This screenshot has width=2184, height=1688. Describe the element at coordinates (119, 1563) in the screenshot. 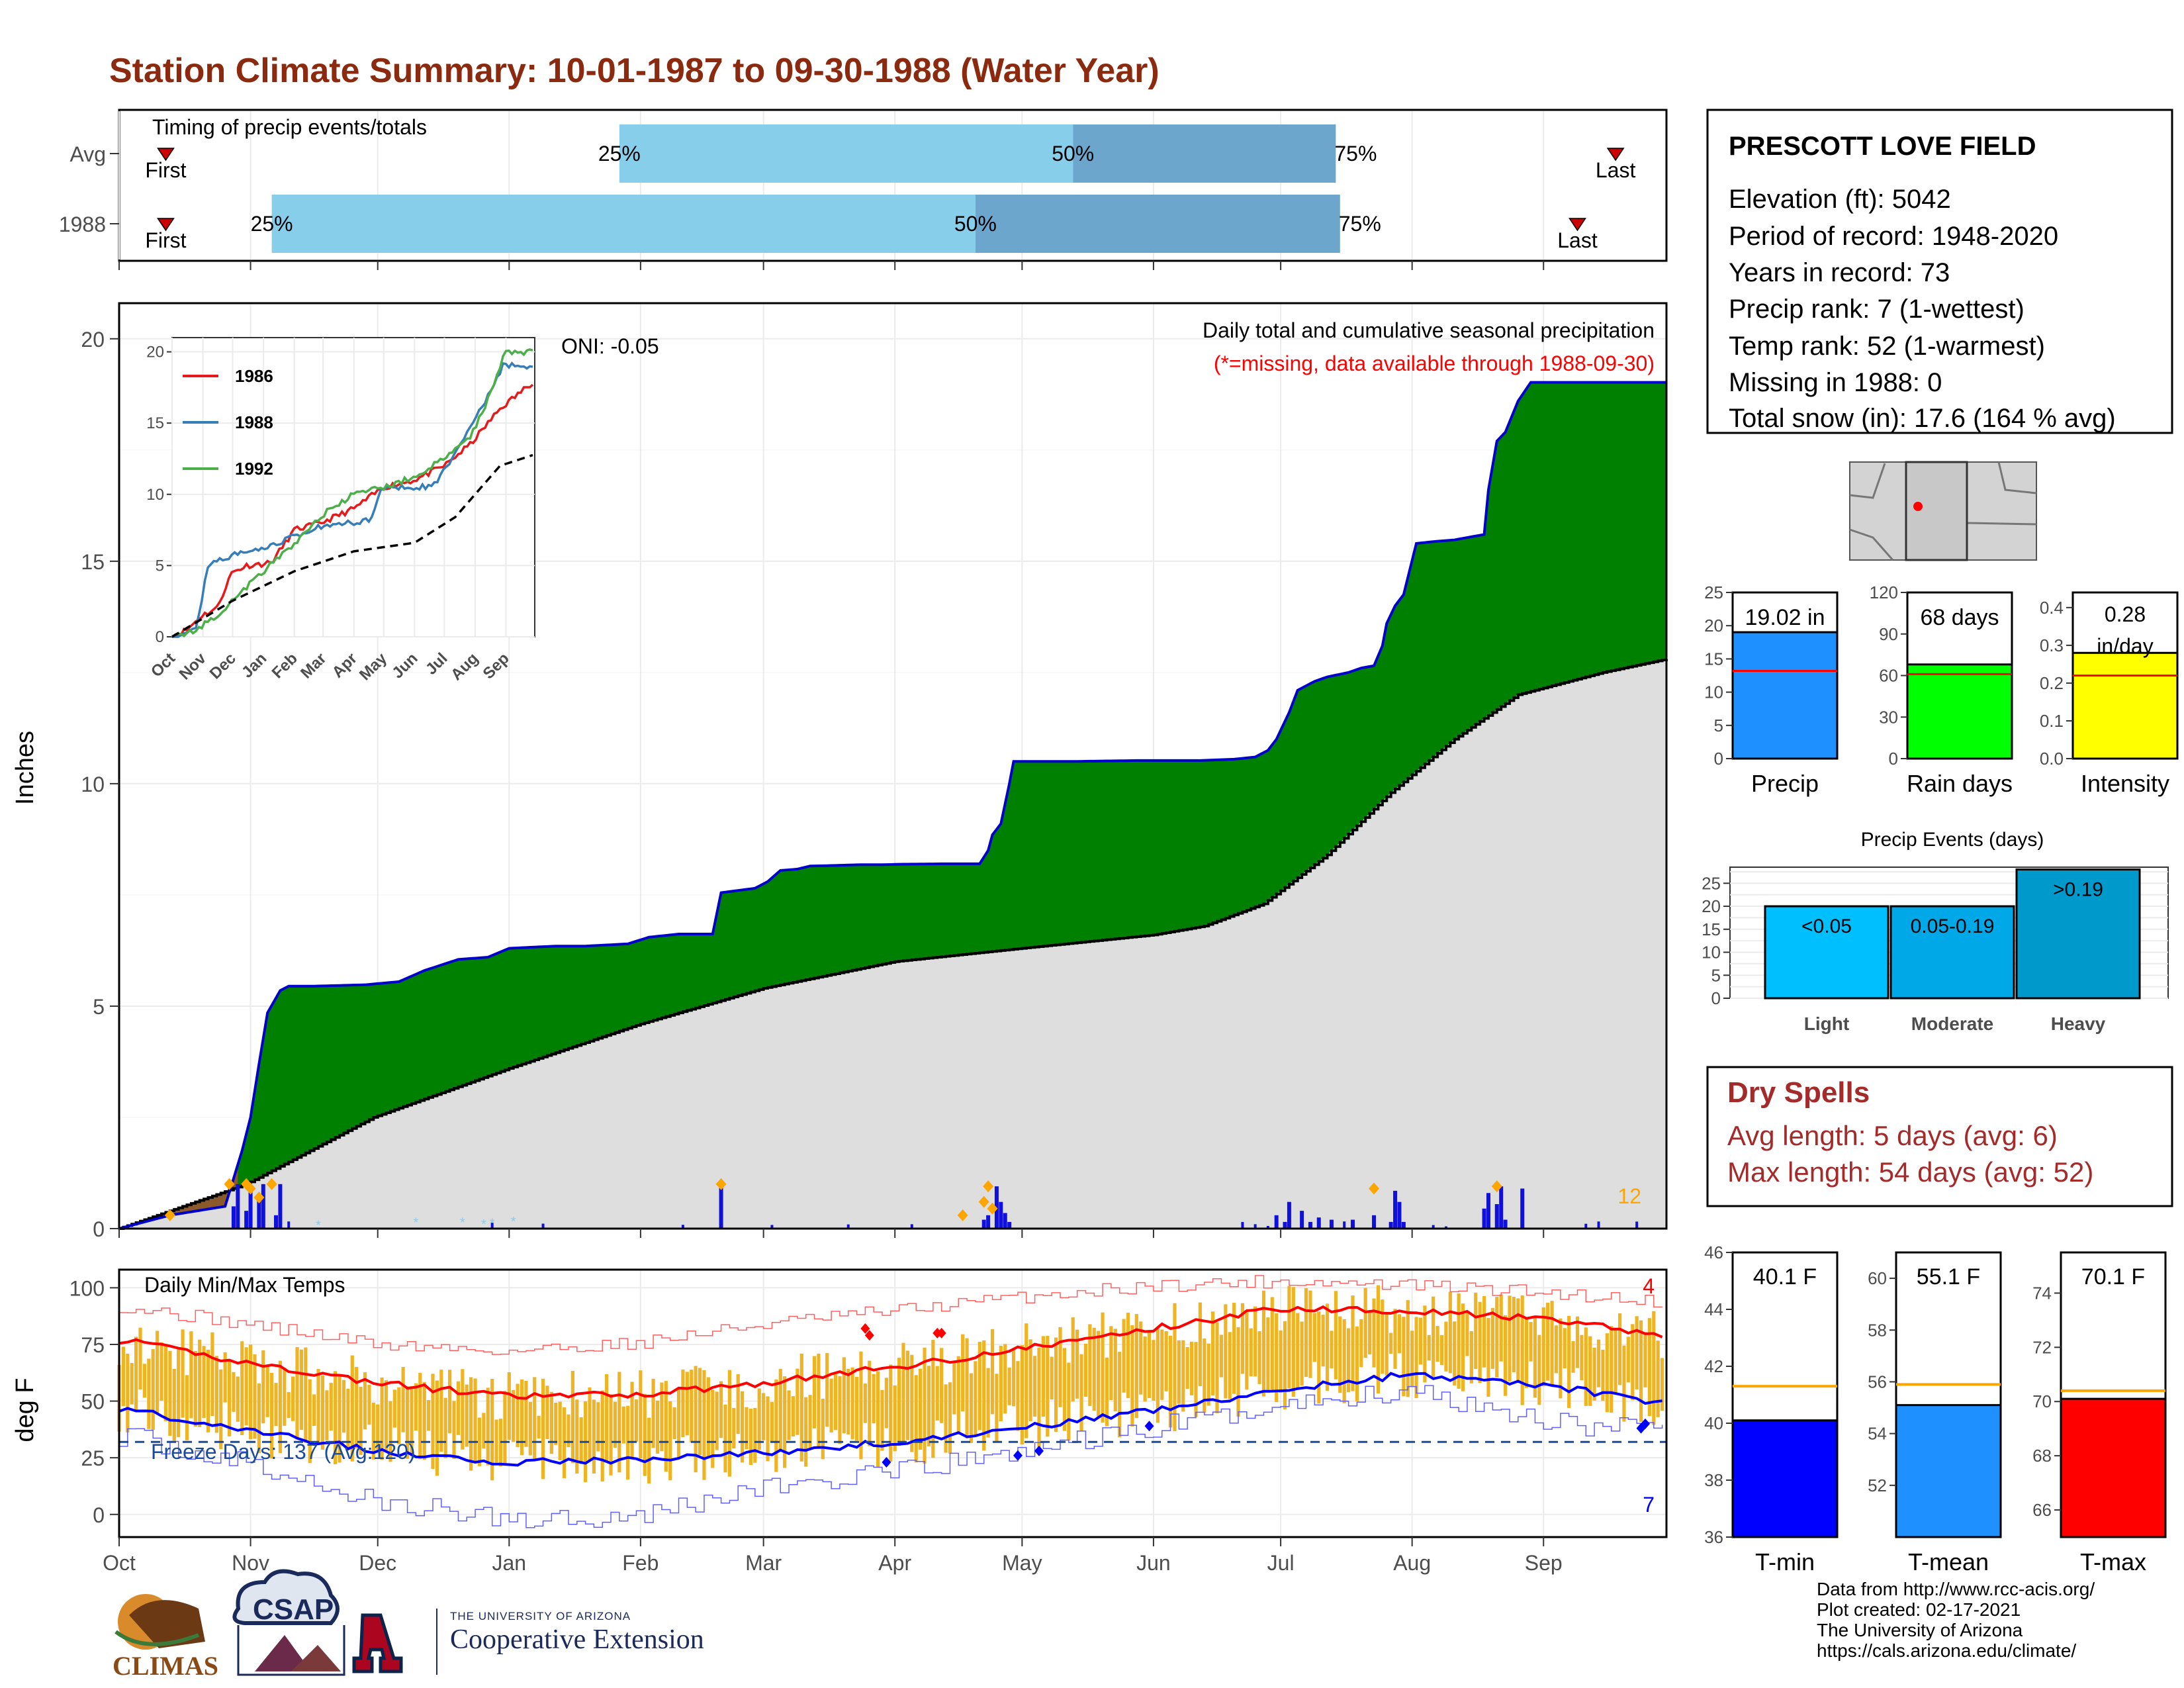

I see `month-tick-label: Oct` at that location.